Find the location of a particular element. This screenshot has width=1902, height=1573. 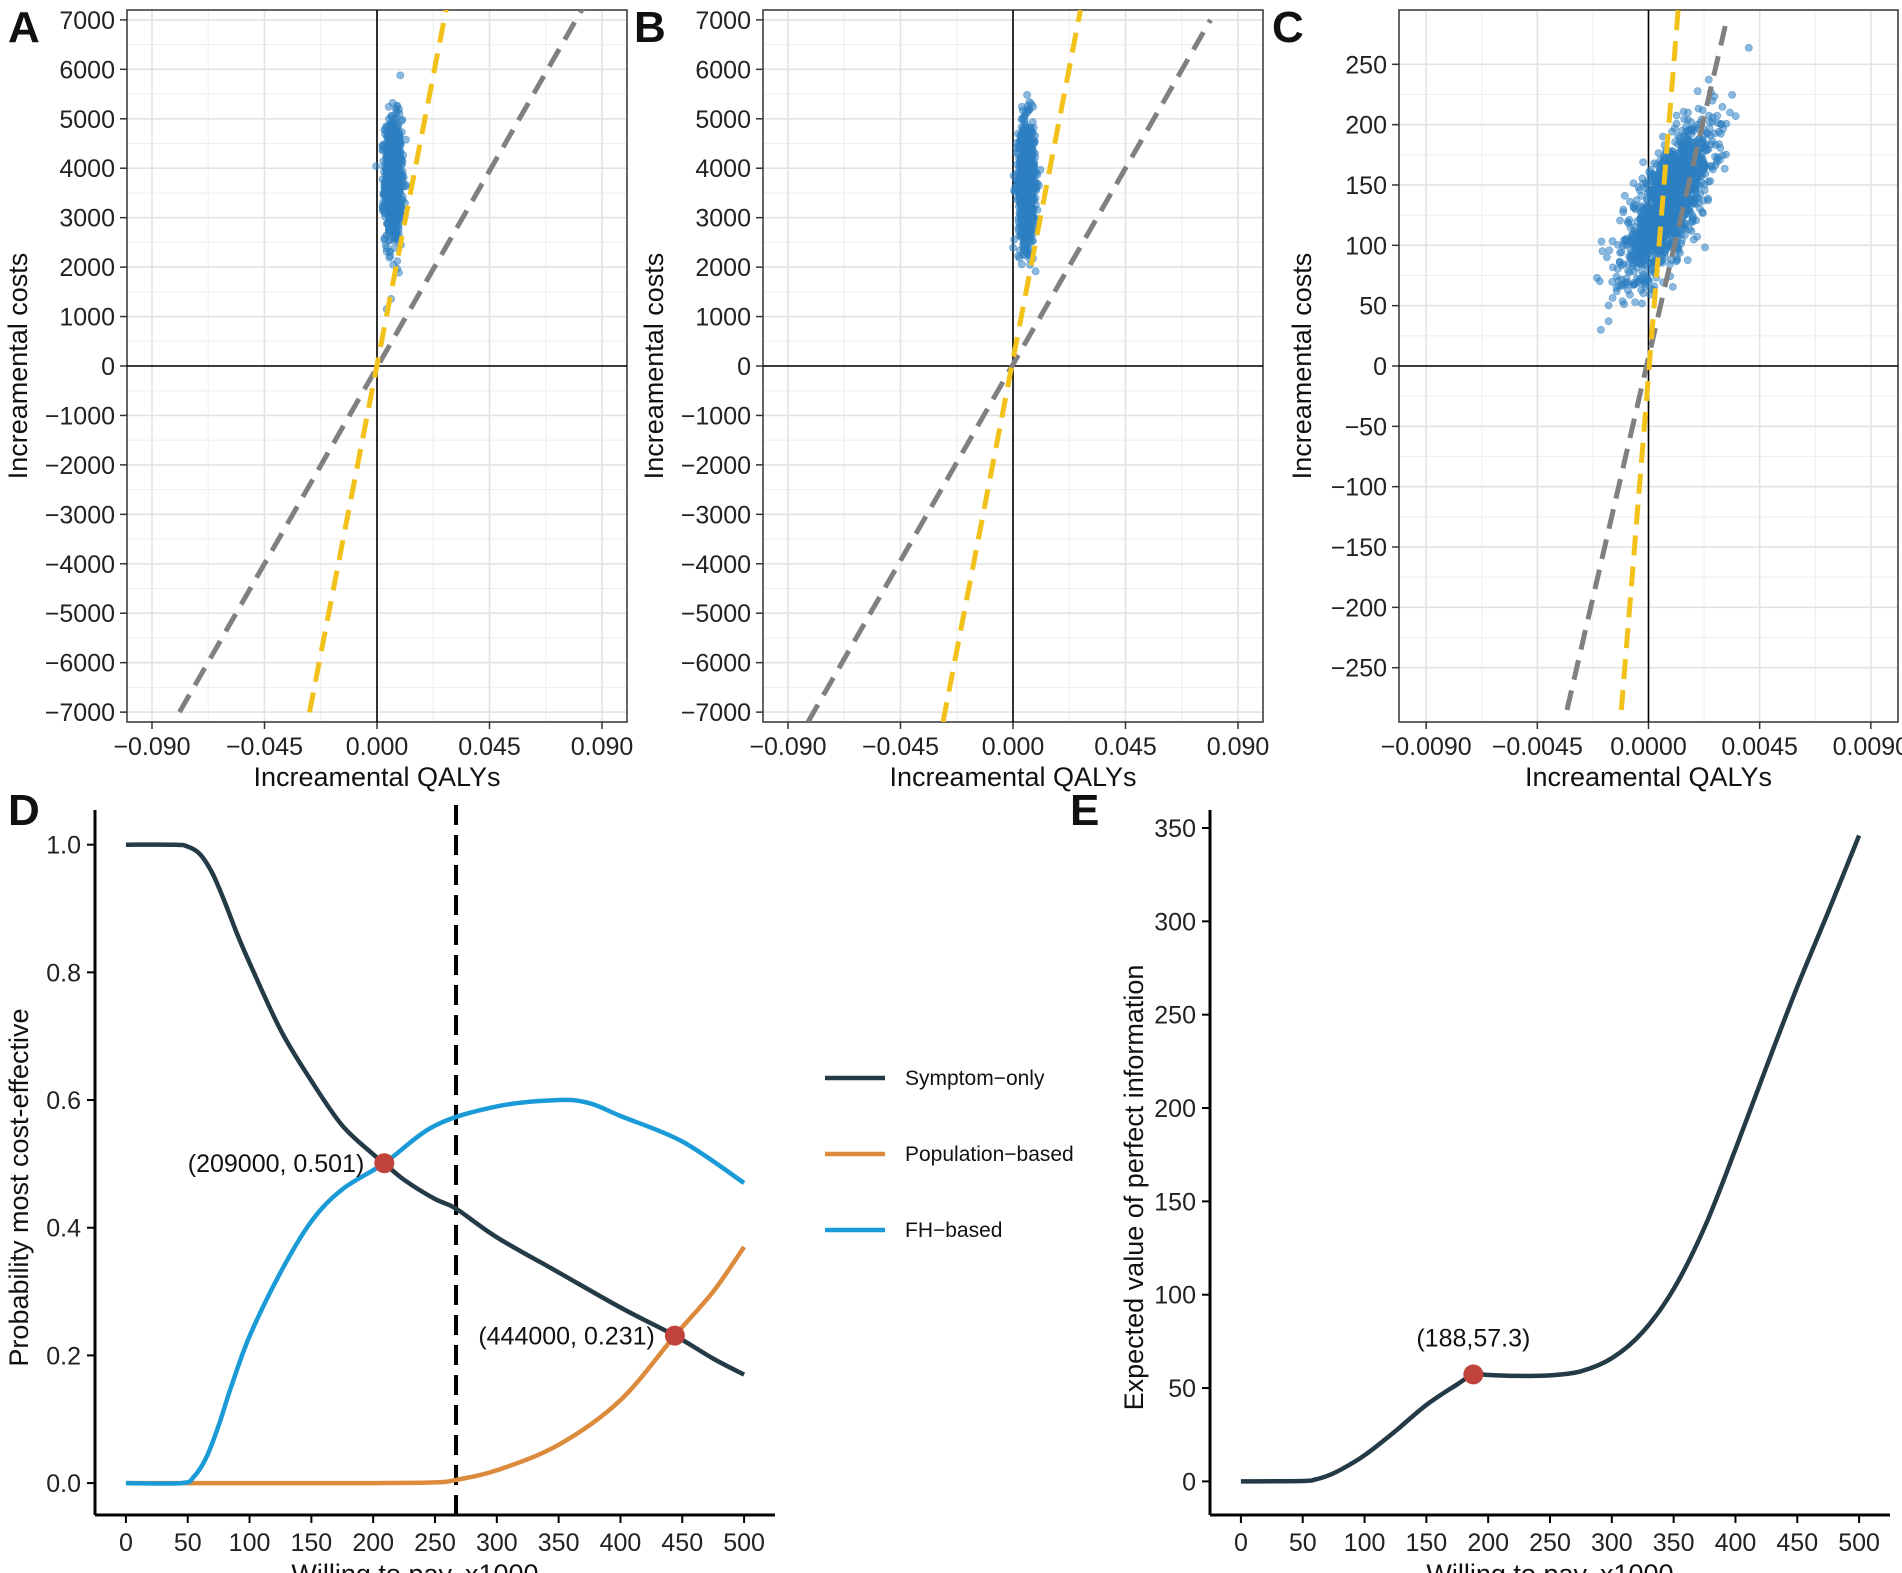

x-tick-label: 200 is located at coordinates (373, 1543).